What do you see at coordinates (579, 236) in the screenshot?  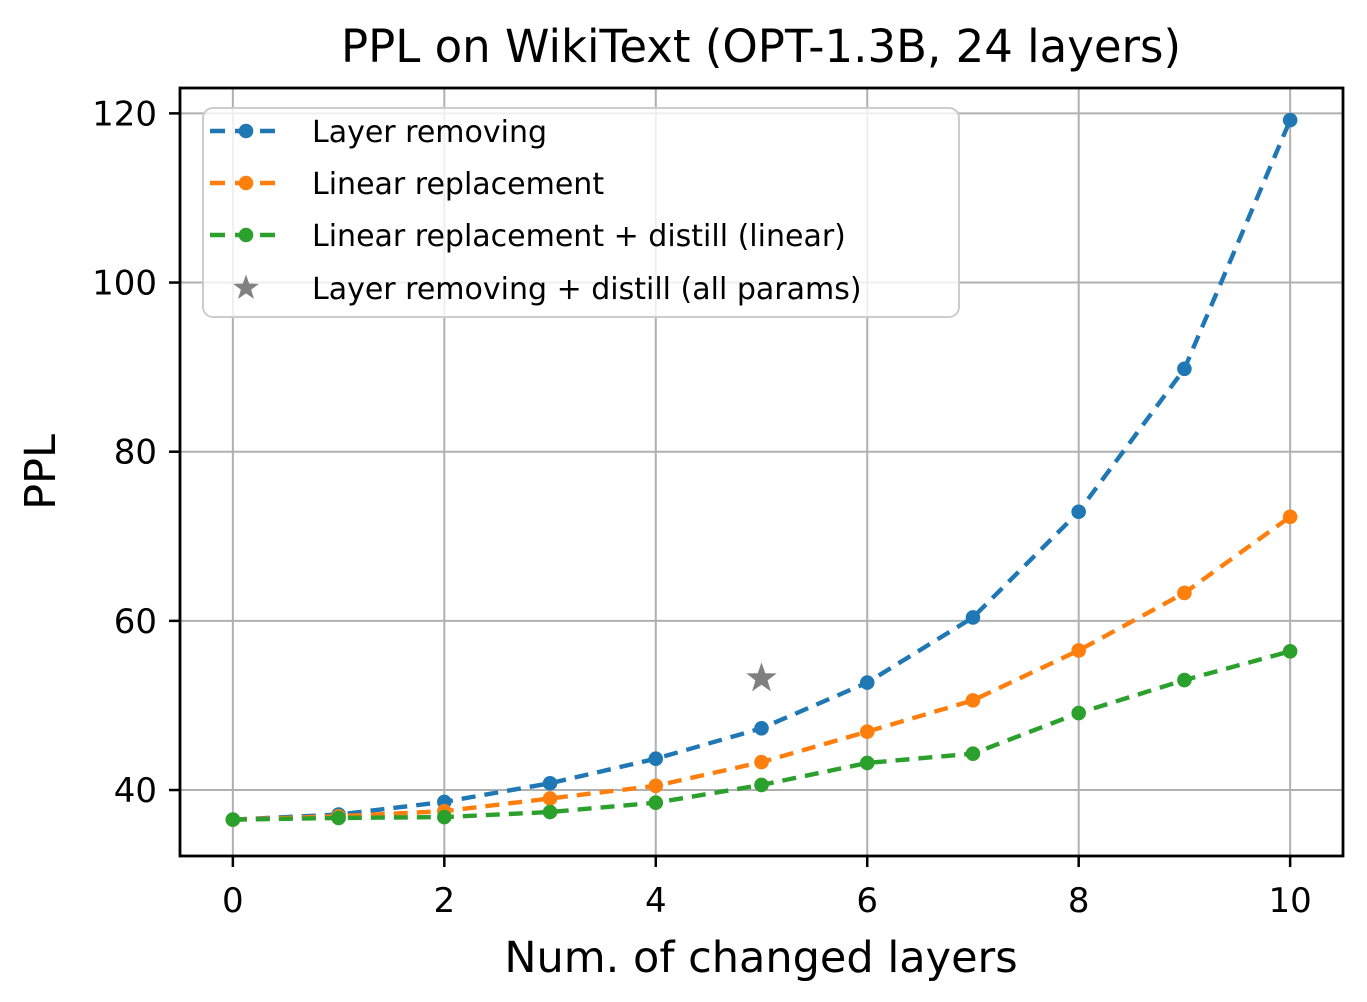 I see `legend-label: Linear replacement + distill (linear)` at bounding box center [579, 236].